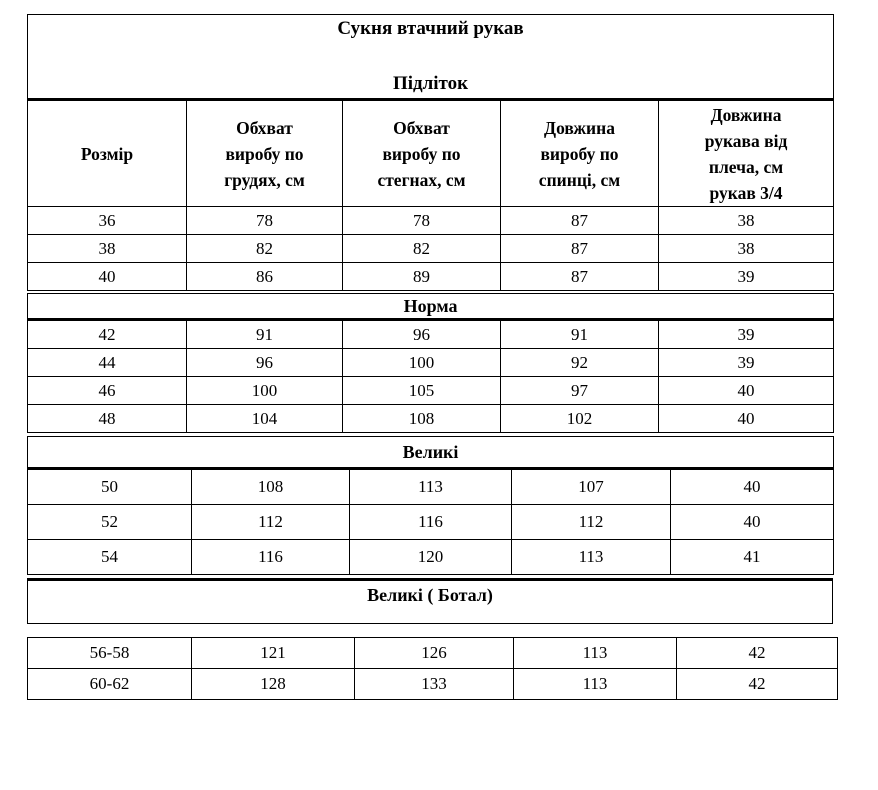  I want to click on sleeve-length-cell: 41, so click(752, 557).